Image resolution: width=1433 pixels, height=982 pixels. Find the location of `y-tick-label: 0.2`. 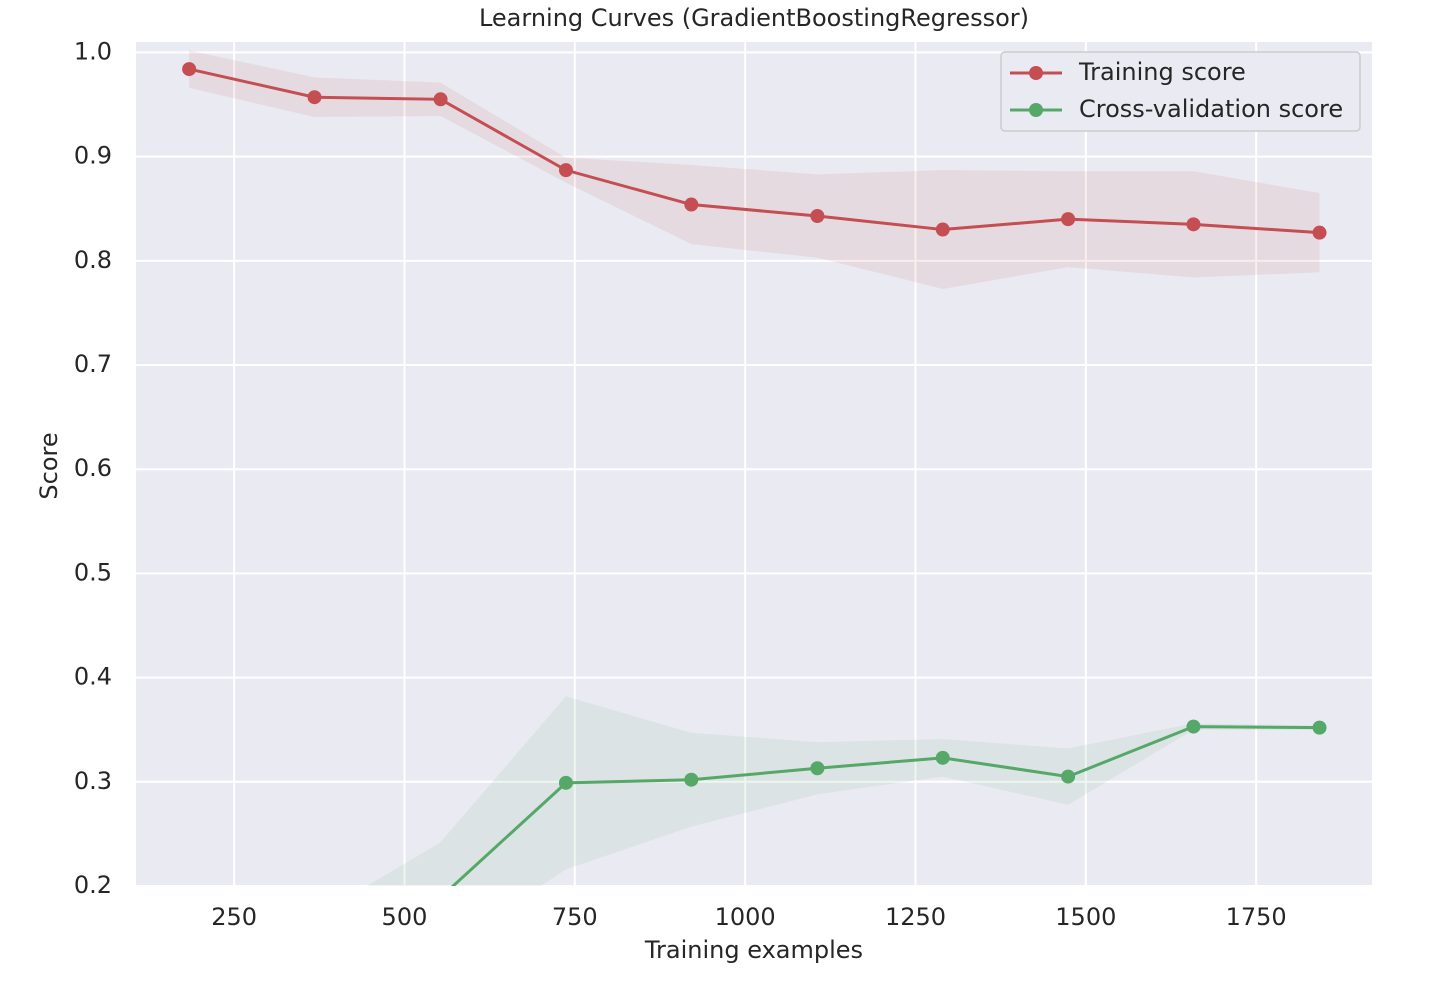

y-tick-label: 0.2 is located at coordinates (93, 885).